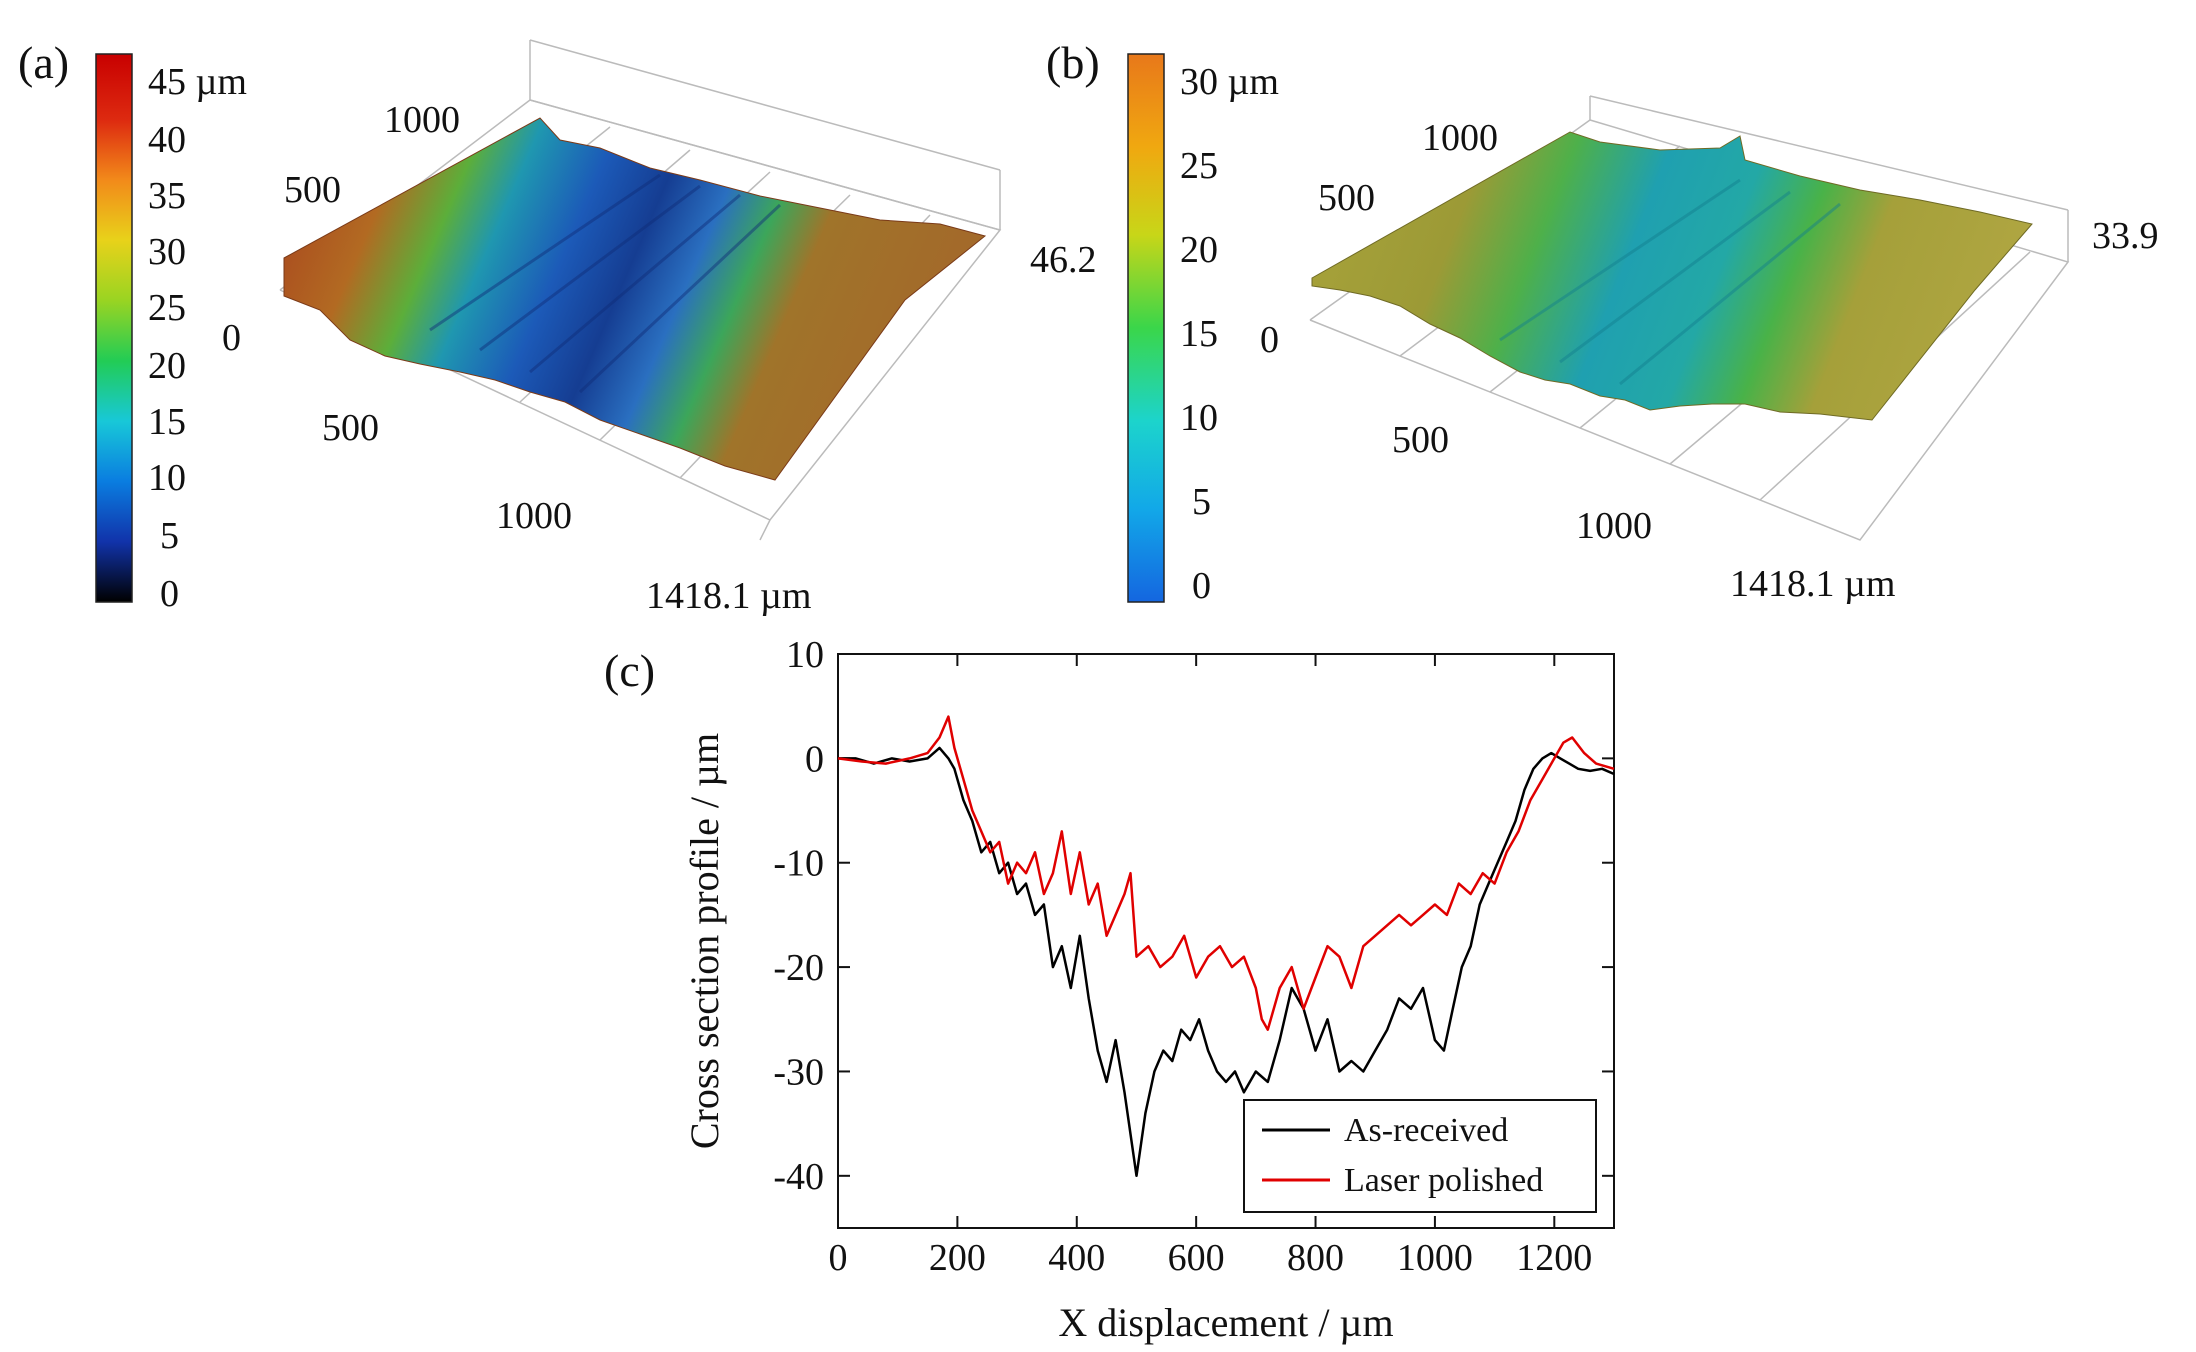 This screenshot has height=1352, width=2196. Describe the element at coordinates (1063, 260) in the screenshot. I see `surface-a-zmax: 46.2` at that location.